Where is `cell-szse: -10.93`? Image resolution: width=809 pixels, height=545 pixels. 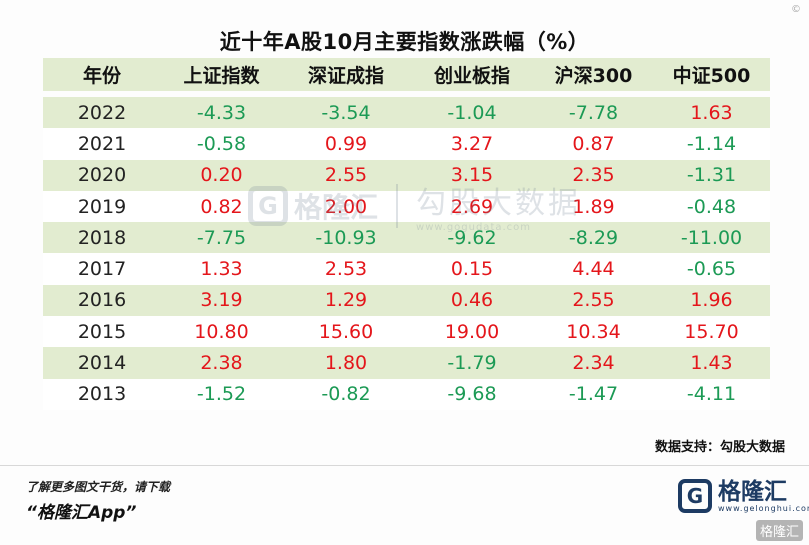
cell-szse: -10.93 is located at coordinates (346, 238).